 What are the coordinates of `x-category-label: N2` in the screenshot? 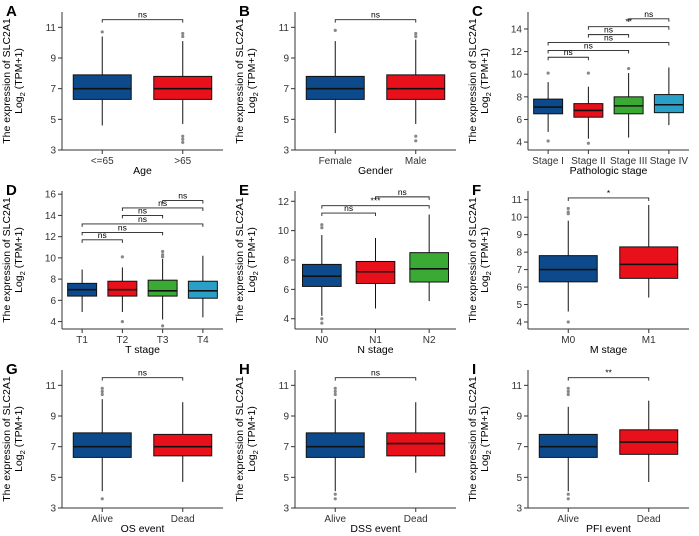 It's located at (429, 340).